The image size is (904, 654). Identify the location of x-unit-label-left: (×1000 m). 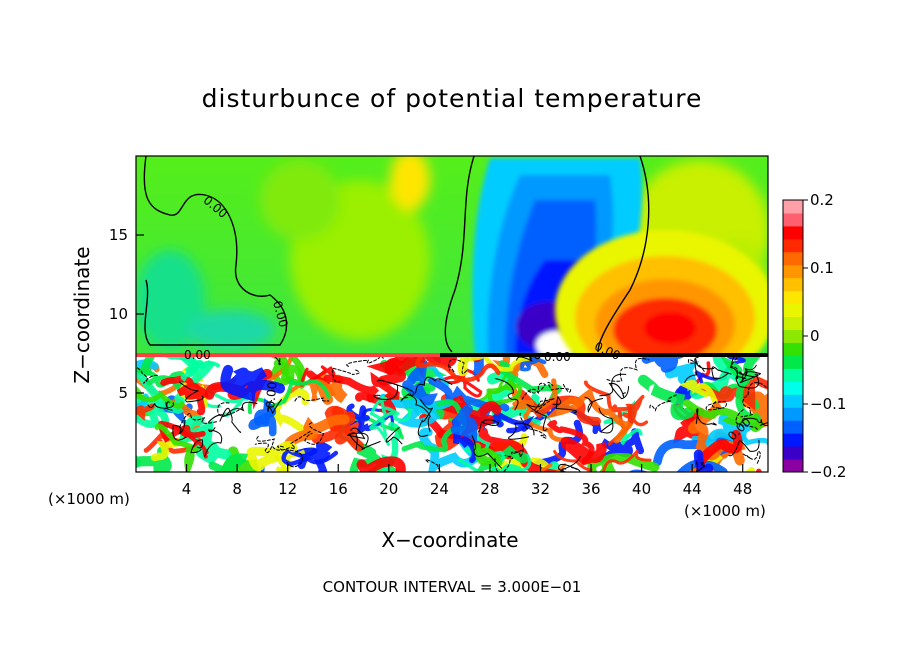
(89, 499).